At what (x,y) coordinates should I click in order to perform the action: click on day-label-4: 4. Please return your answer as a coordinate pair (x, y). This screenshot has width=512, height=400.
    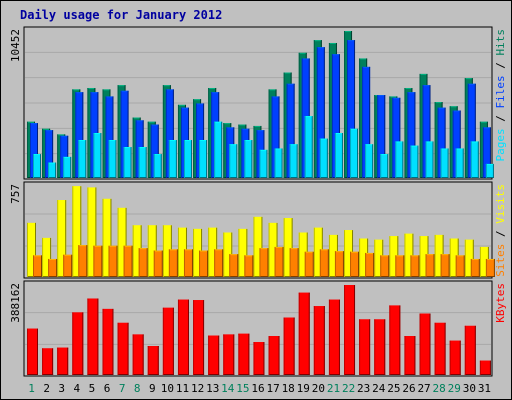
    Looking at the image, I should click on (77, 388).